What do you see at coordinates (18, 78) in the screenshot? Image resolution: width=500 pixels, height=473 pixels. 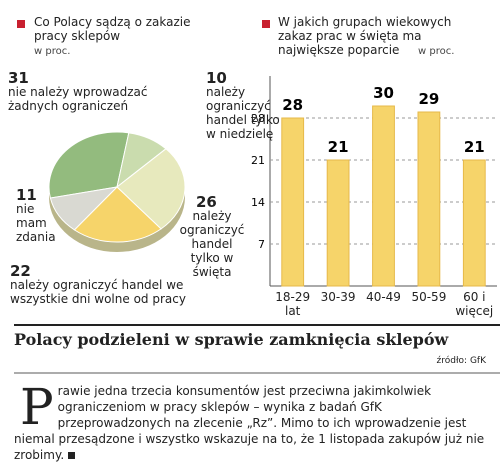 I see `pie-value: 31` at bounding box center [18, 78].